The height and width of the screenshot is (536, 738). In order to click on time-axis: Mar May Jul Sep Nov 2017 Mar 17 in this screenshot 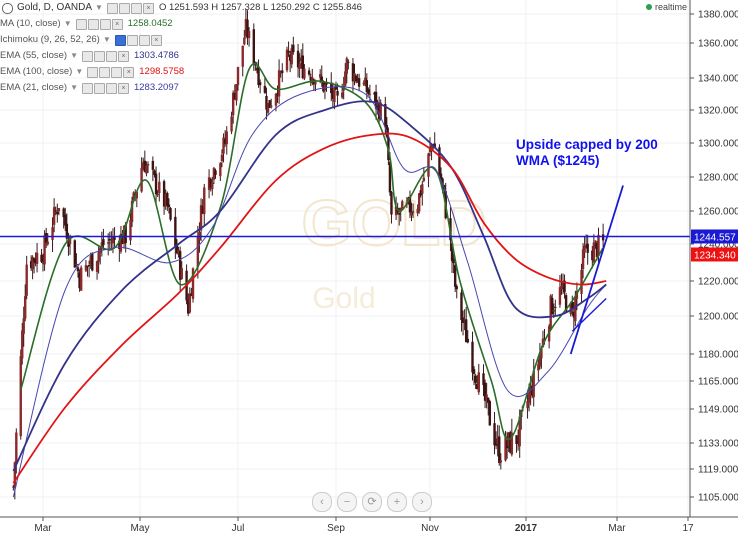, I will do `click(369, 526)`.